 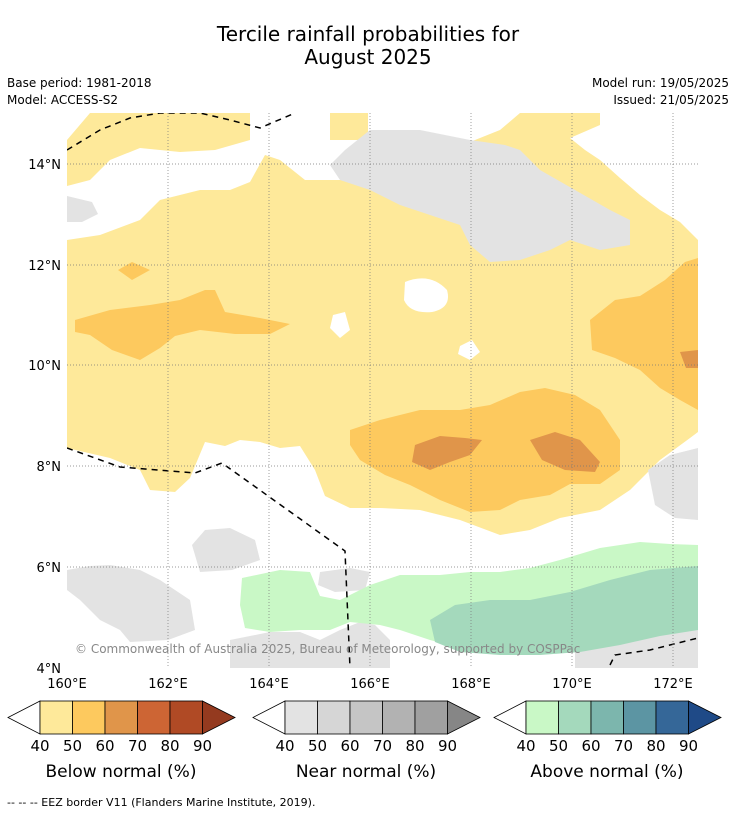 I want to click on near-normal-region-west-edge, so click(x=82, y=209).